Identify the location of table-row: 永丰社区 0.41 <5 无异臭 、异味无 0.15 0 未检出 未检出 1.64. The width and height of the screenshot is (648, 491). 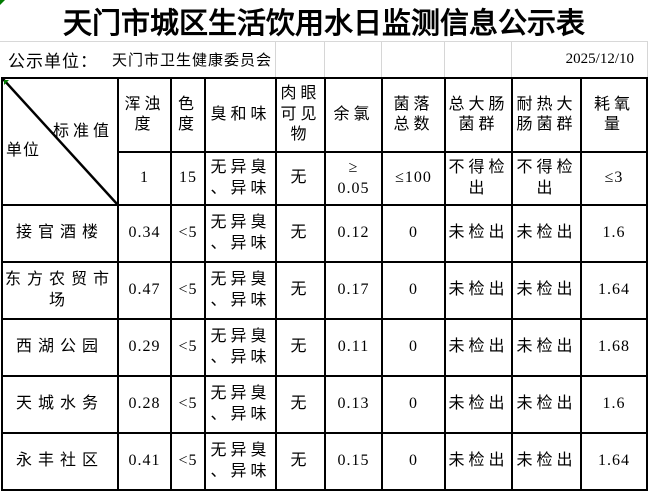
(324, 461).